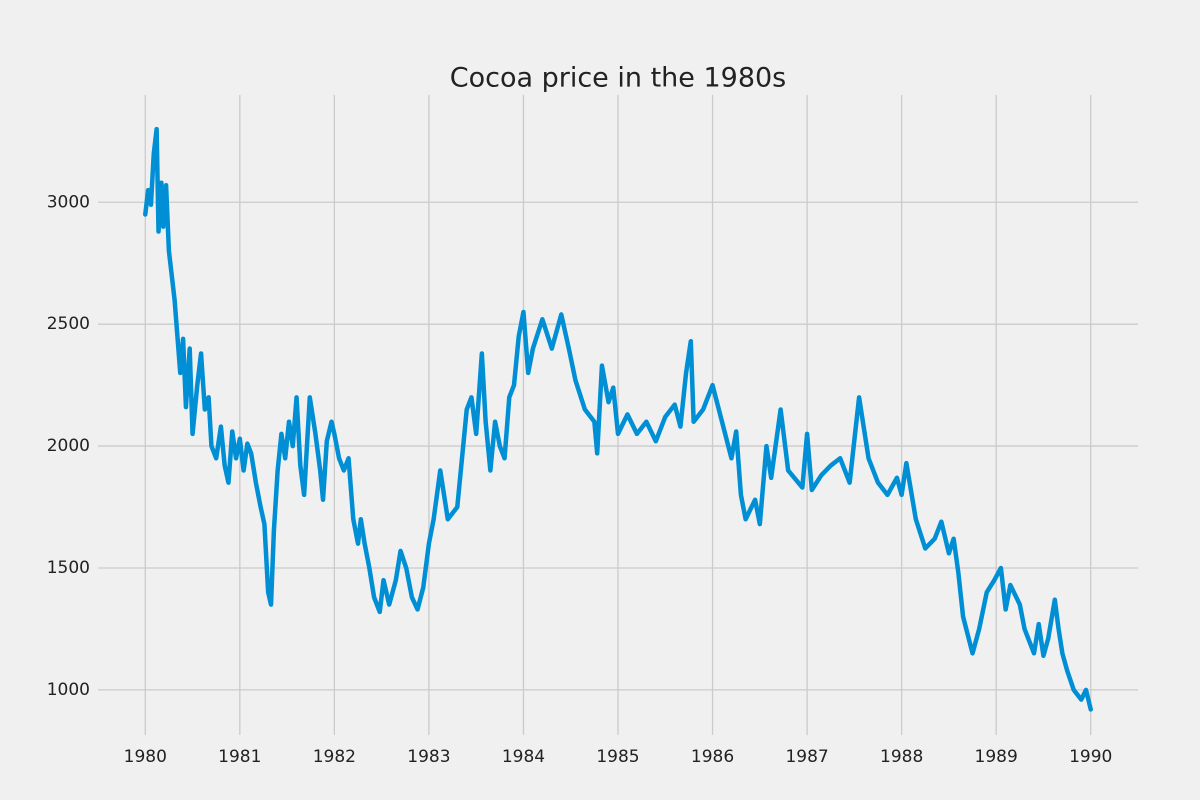 Image resolution: width=1200 pixels, height=800 pixels. I want to click on x-tick-label: 1986, so click(712, 757).